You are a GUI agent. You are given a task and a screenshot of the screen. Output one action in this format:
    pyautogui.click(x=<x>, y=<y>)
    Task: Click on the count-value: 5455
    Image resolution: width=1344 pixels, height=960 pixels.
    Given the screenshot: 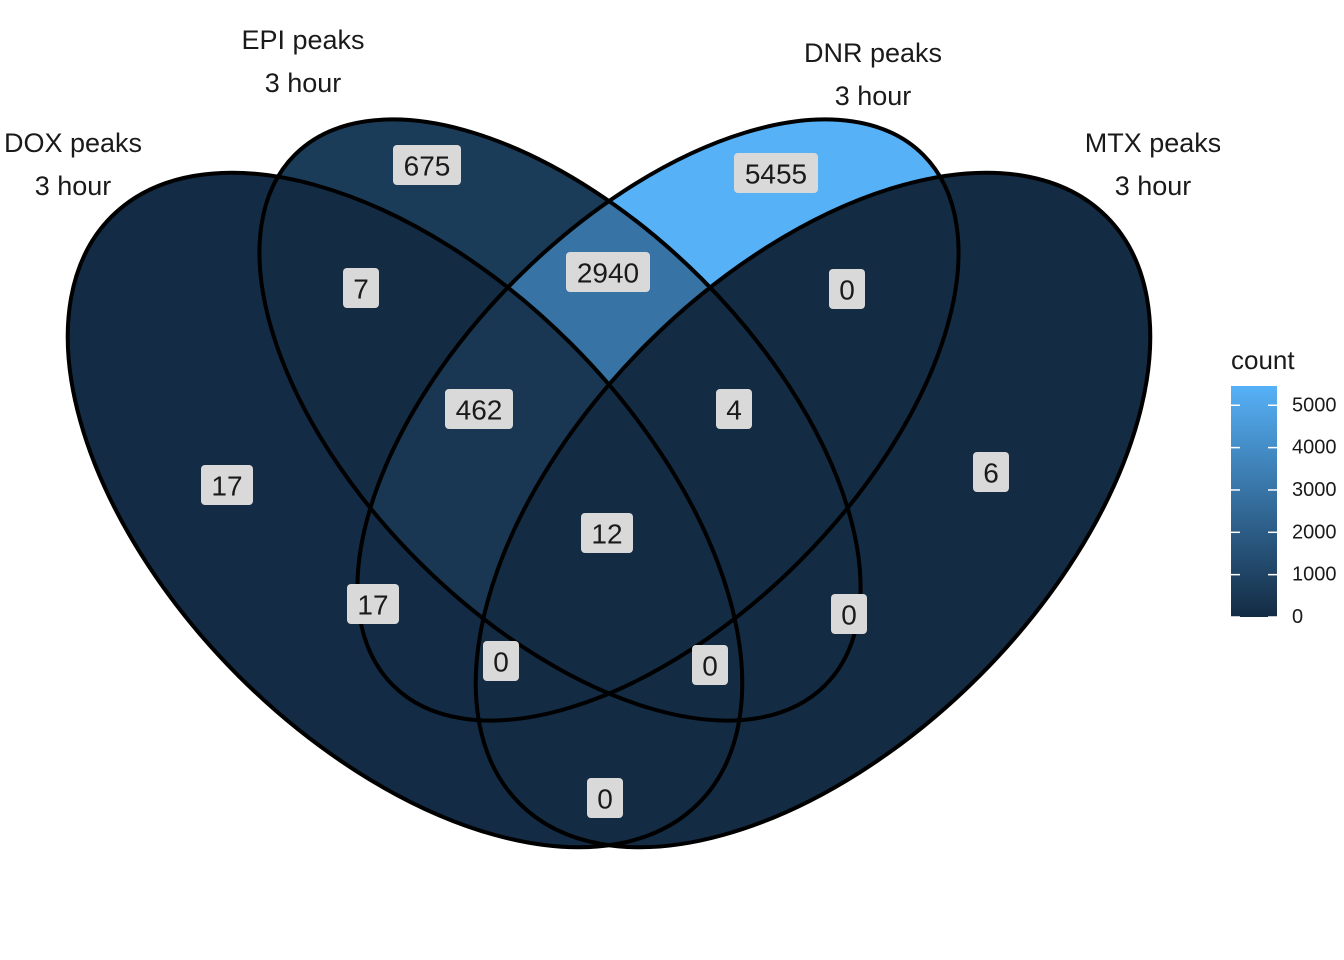 What is the action you would take?
    pyautogui.click(x=776, y=174)
    